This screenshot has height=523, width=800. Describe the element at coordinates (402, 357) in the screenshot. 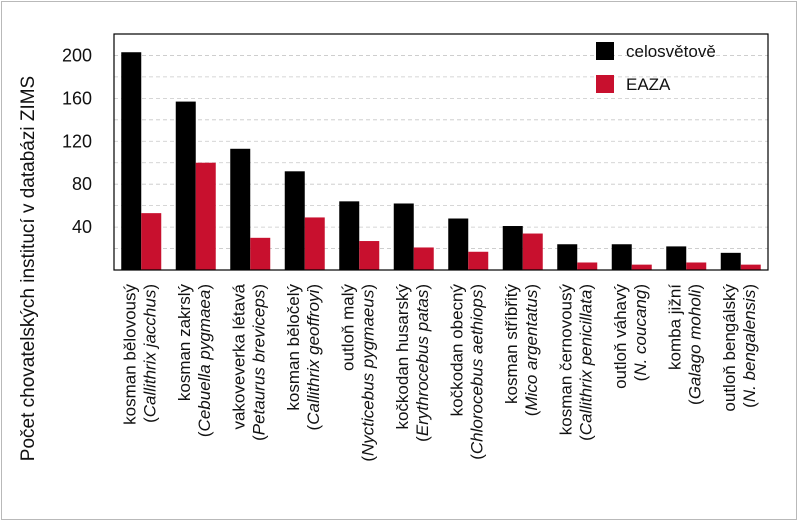

I see `x-category-common-name: kočkodan husarský` at that location.